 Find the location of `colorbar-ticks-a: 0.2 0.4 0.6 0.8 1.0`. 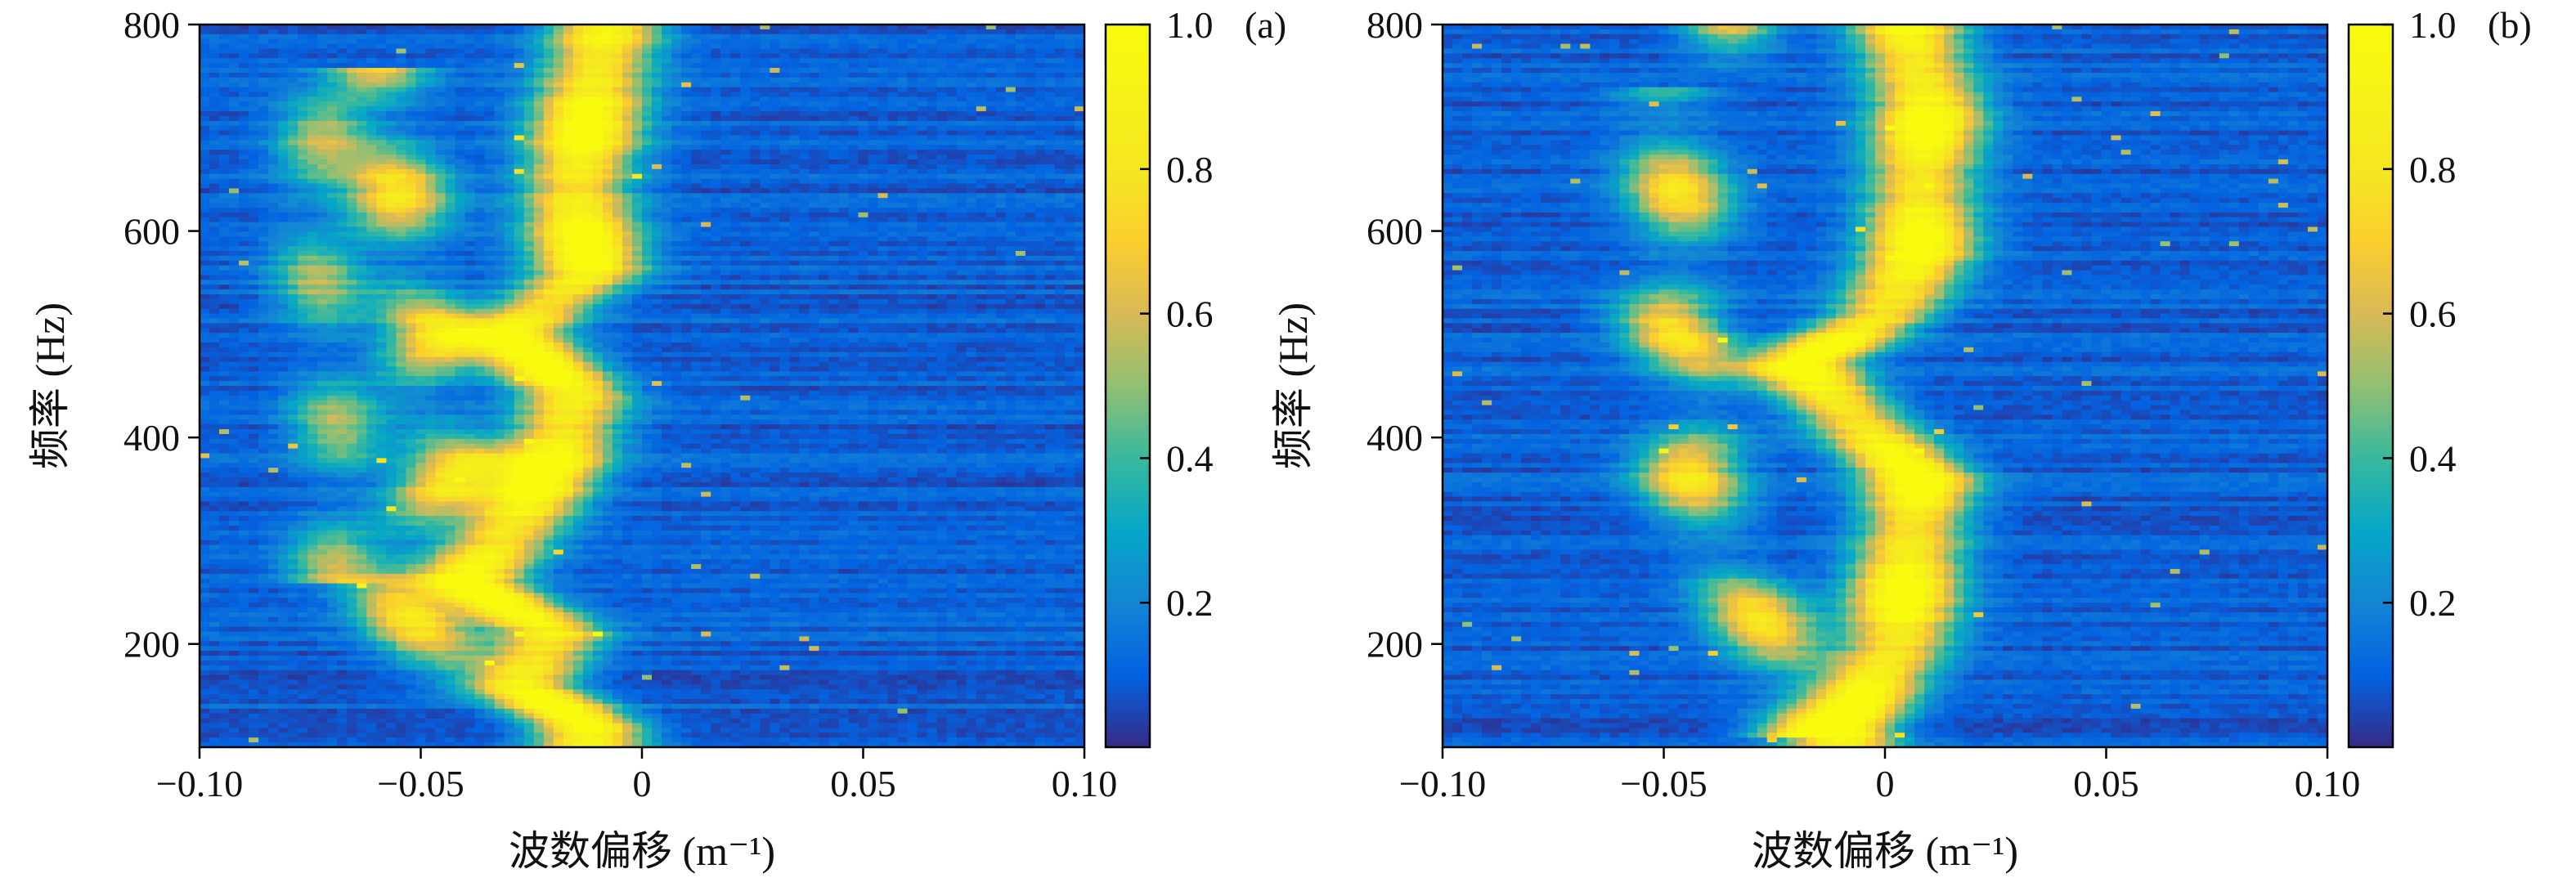

colorbar-ticks-a: 0.2 0.4 0.6 0.8 1.0 is located at coordinates (1177, 314).